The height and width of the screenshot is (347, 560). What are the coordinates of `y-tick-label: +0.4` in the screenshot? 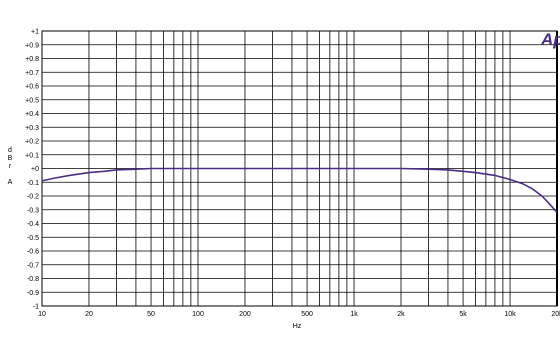 It's located at (32, 114).